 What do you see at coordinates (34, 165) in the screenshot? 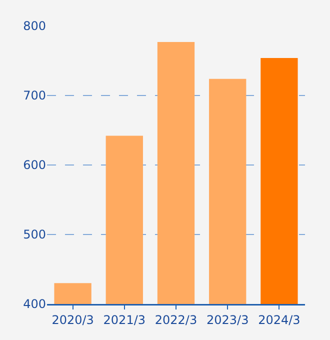
I see `y-tick-label: 600` at bounding box center [34, 165].